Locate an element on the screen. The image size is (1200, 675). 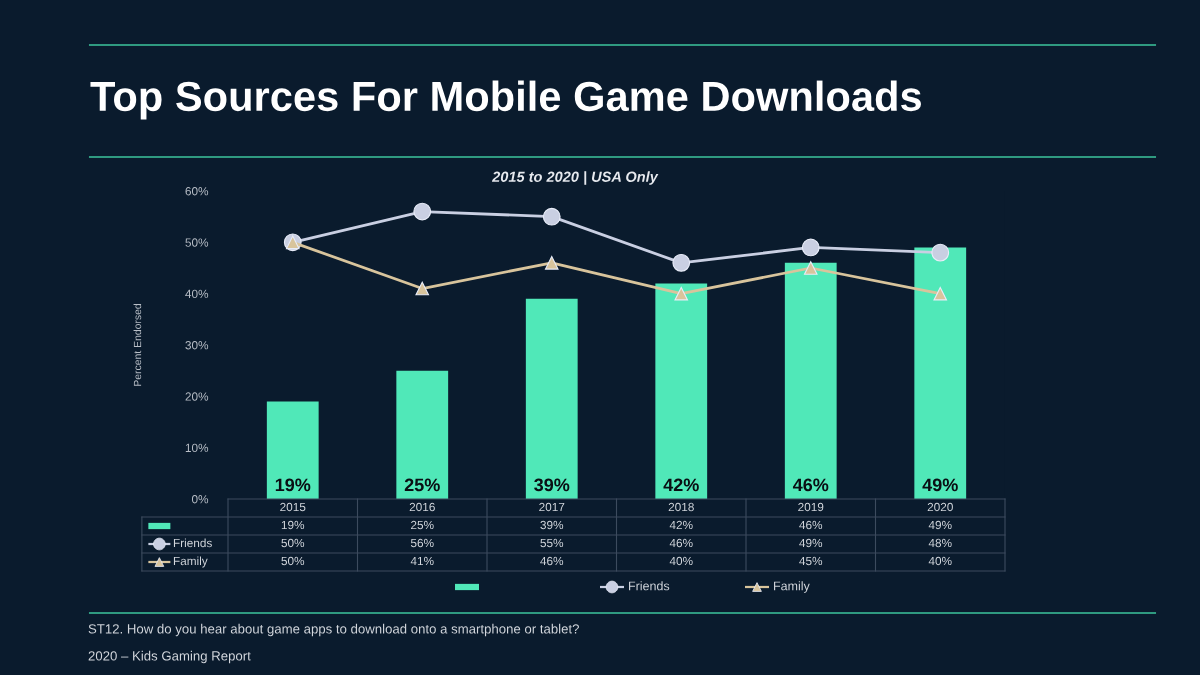
data-label: 42% is located at coordinates (681, 525).